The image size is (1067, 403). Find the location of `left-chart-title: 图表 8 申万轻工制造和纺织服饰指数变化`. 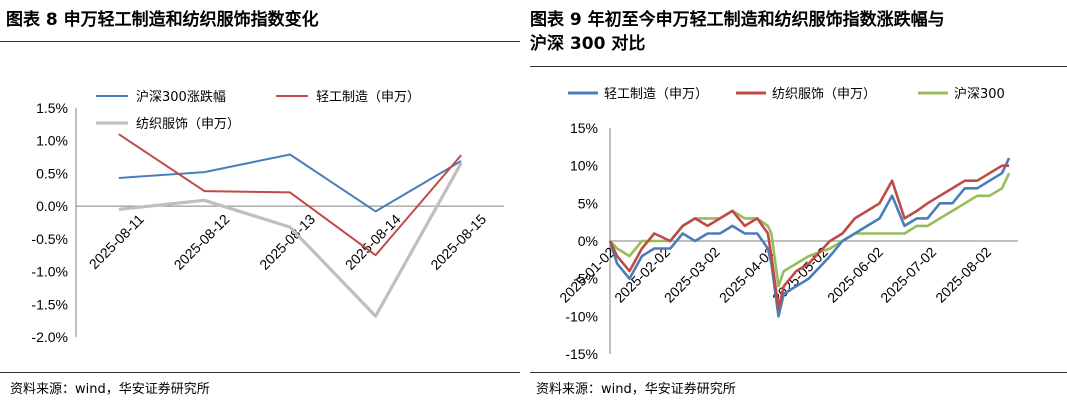

left-chart-title: 图表 8 申万轻工制造和纺织服饰指数变化 is located at coordinates (162, 20).